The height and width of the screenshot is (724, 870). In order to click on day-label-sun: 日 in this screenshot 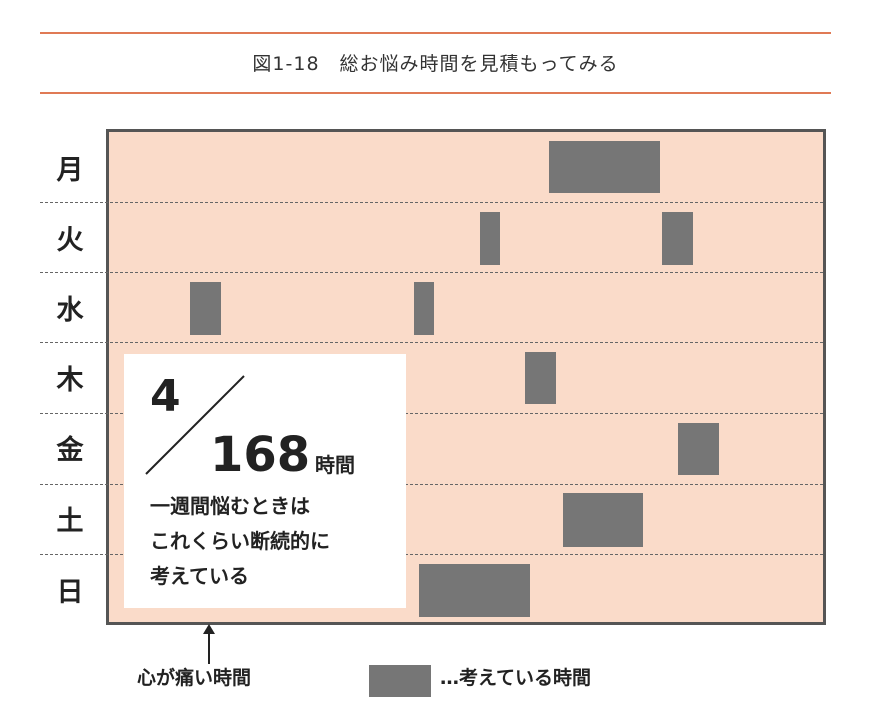, I will do `click(70, 592)`.